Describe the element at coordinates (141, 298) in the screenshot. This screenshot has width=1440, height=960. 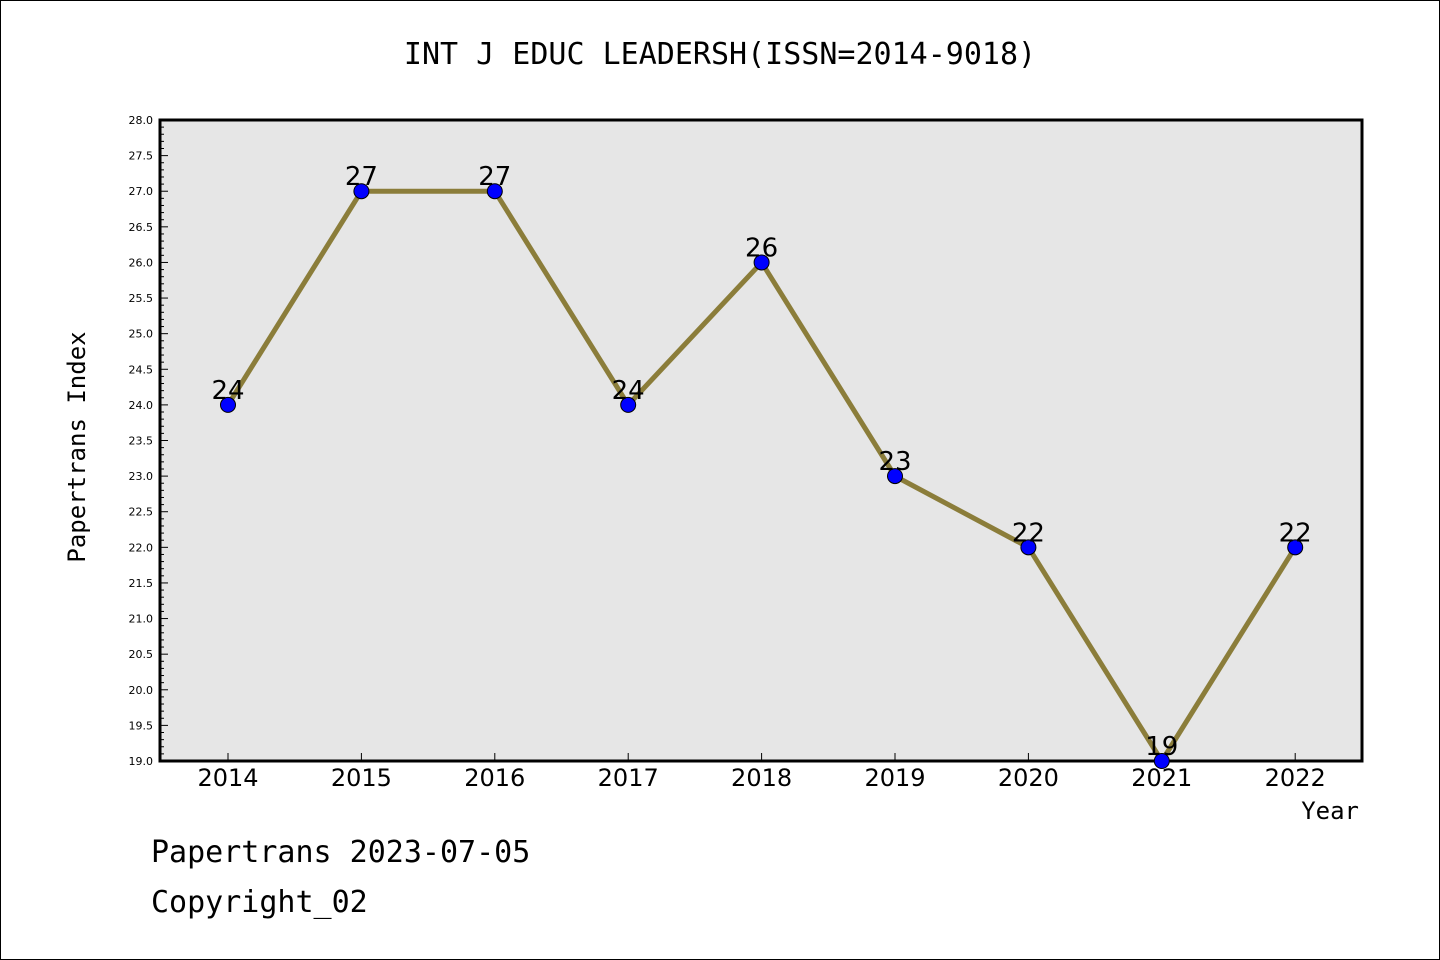
I see `y-tick-label: 25.5` at that location.